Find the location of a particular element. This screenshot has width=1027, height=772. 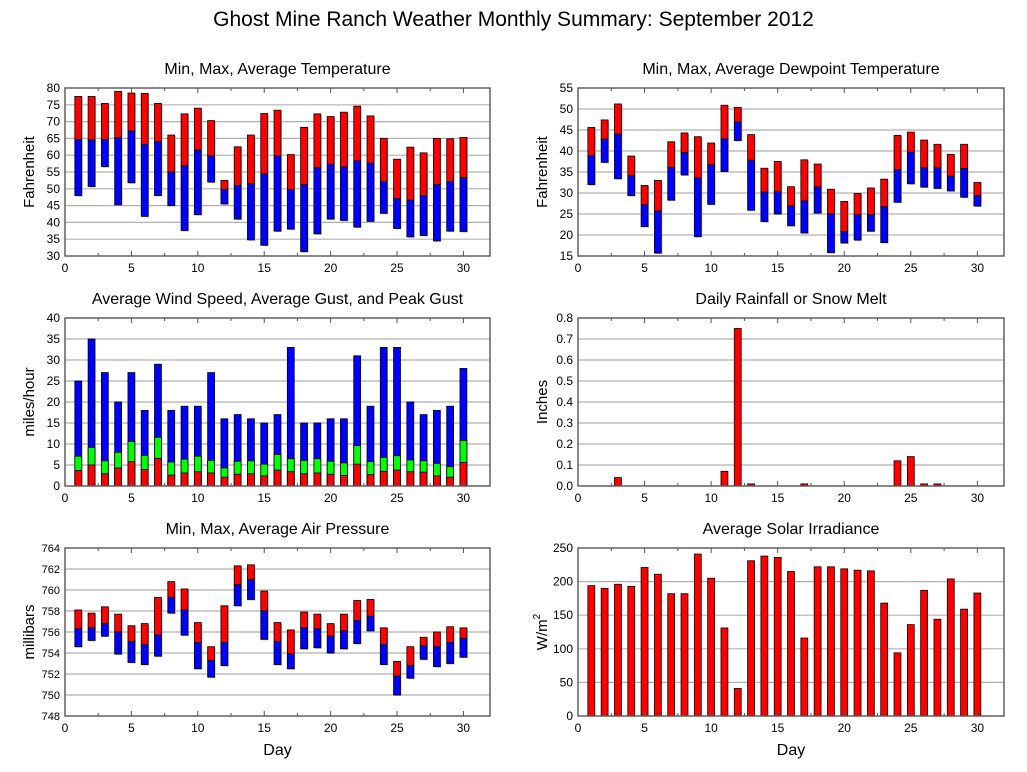

y-tick-label: 762 is located at coordinates (51, 570).